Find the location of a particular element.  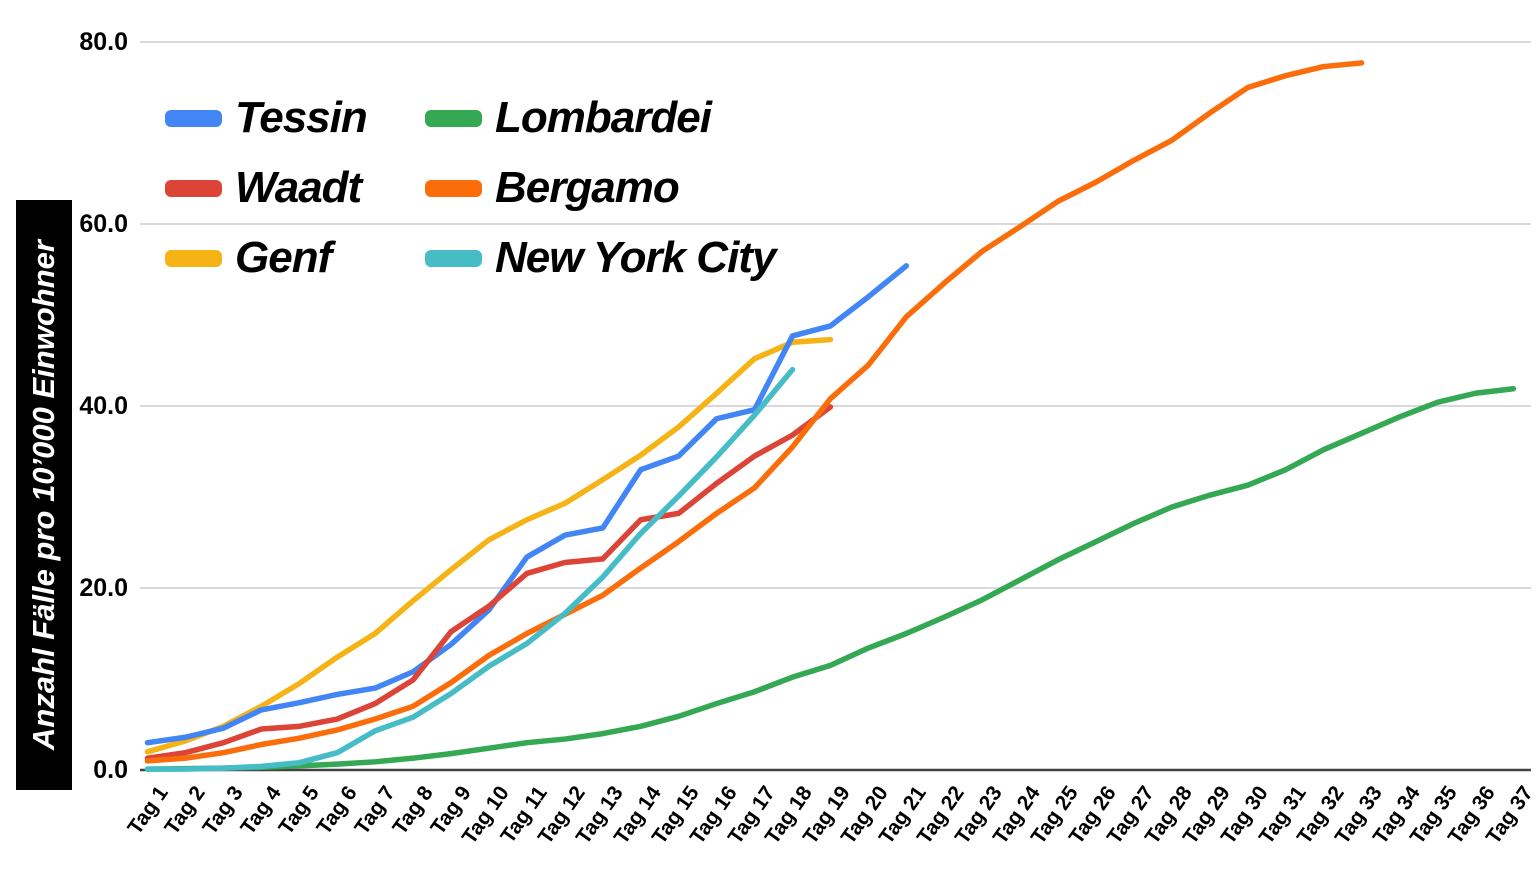

legend-label: Waadt is located at coordinates (298, 187).